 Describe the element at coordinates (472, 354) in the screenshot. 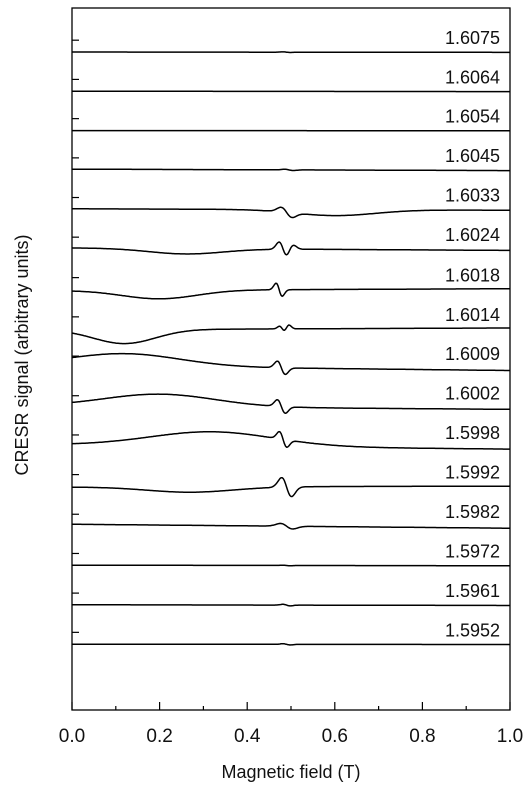

I see `trace-label-1.6009: 1.6009` at that location.